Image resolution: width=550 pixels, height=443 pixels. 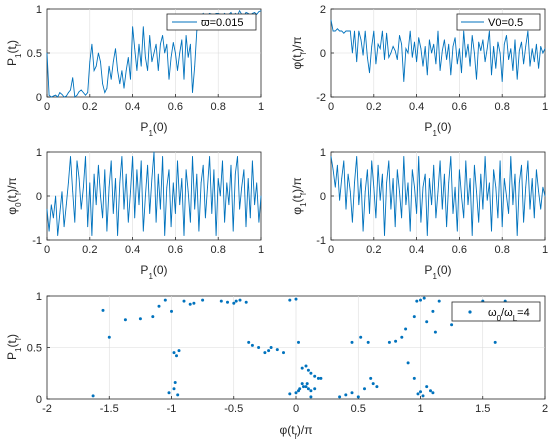 What do you see at coordinates (419, 71) in the screenshot?
I see `panel-phi-vs-p1-0: 0 0.2 0.4 0.6 0.8 1-202 V0=0.5 φ(tf)/π P1(0)` at bounding box center [419, 71].